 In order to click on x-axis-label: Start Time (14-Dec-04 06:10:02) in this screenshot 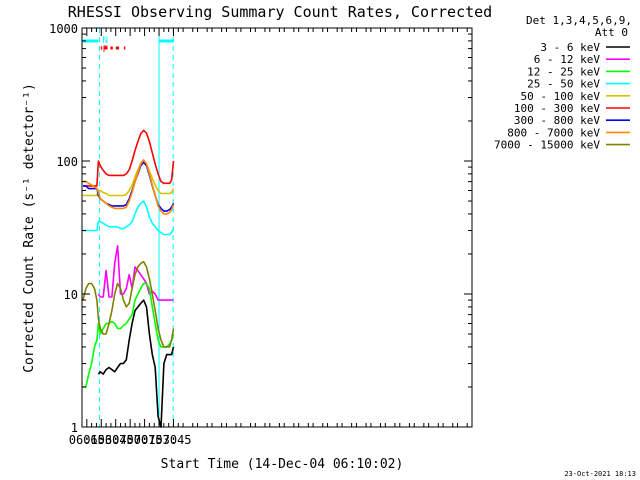, I will do `click(282, 464)`.